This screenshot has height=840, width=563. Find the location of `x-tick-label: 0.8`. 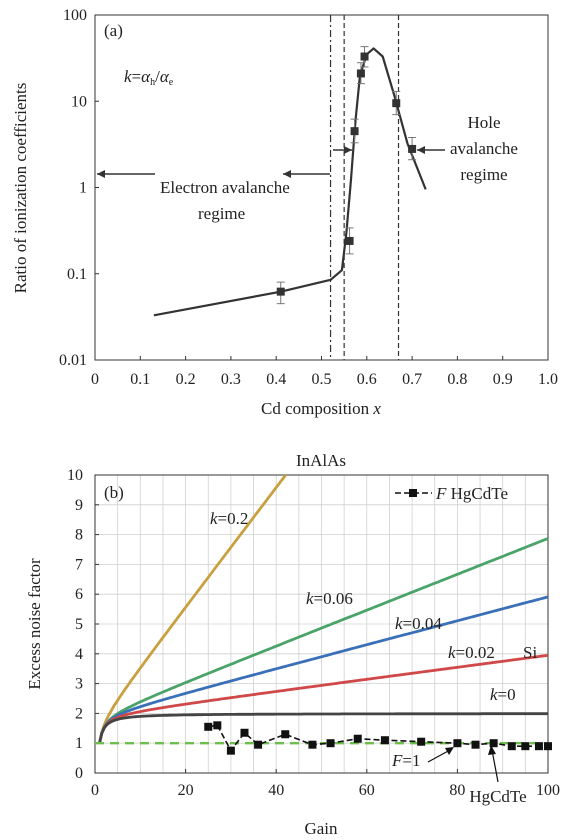

x-tick-label: 0.8 is located at coordinates (457, 379).